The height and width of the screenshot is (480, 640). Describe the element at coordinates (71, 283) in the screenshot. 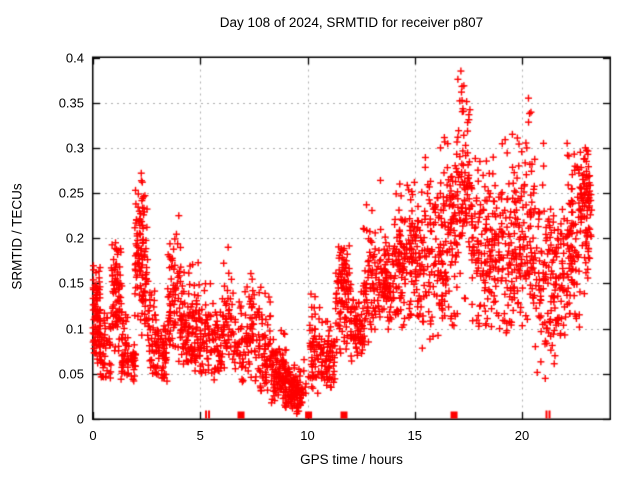

I see `y-tick-label: 0.15` at that location.